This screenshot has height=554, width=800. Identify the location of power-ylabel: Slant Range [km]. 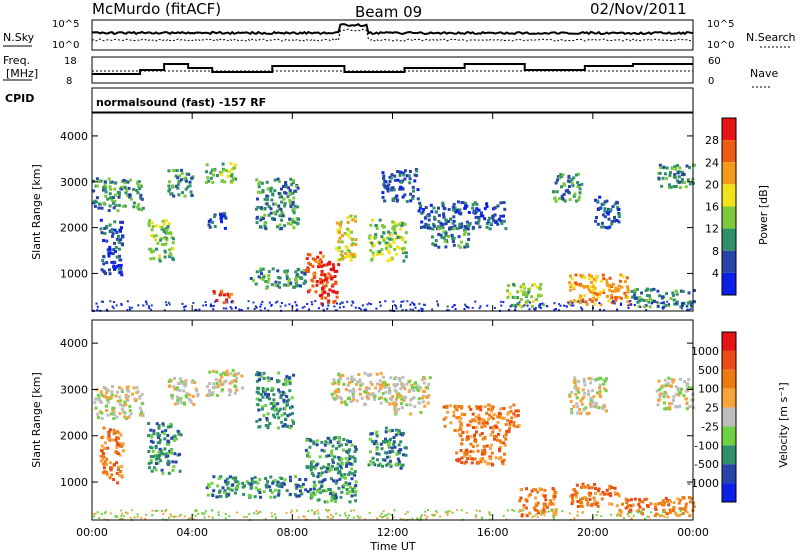
(36, 212).